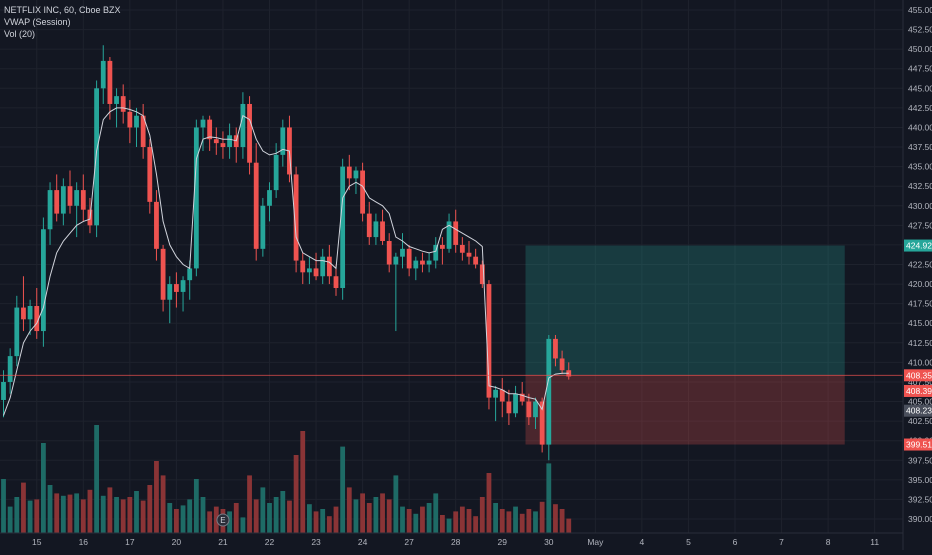 This screenshot has width=932, height=555. I want to click on target-price-flag-bg, so click(918, 245).